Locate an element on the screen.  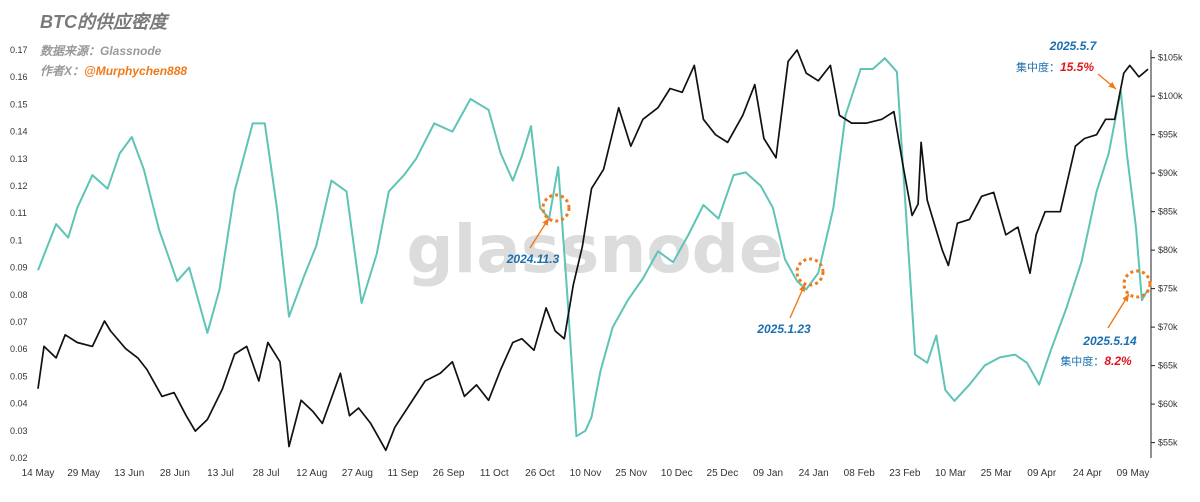
author-handle: @Murphychen888 is located at coordinates (136, 71).